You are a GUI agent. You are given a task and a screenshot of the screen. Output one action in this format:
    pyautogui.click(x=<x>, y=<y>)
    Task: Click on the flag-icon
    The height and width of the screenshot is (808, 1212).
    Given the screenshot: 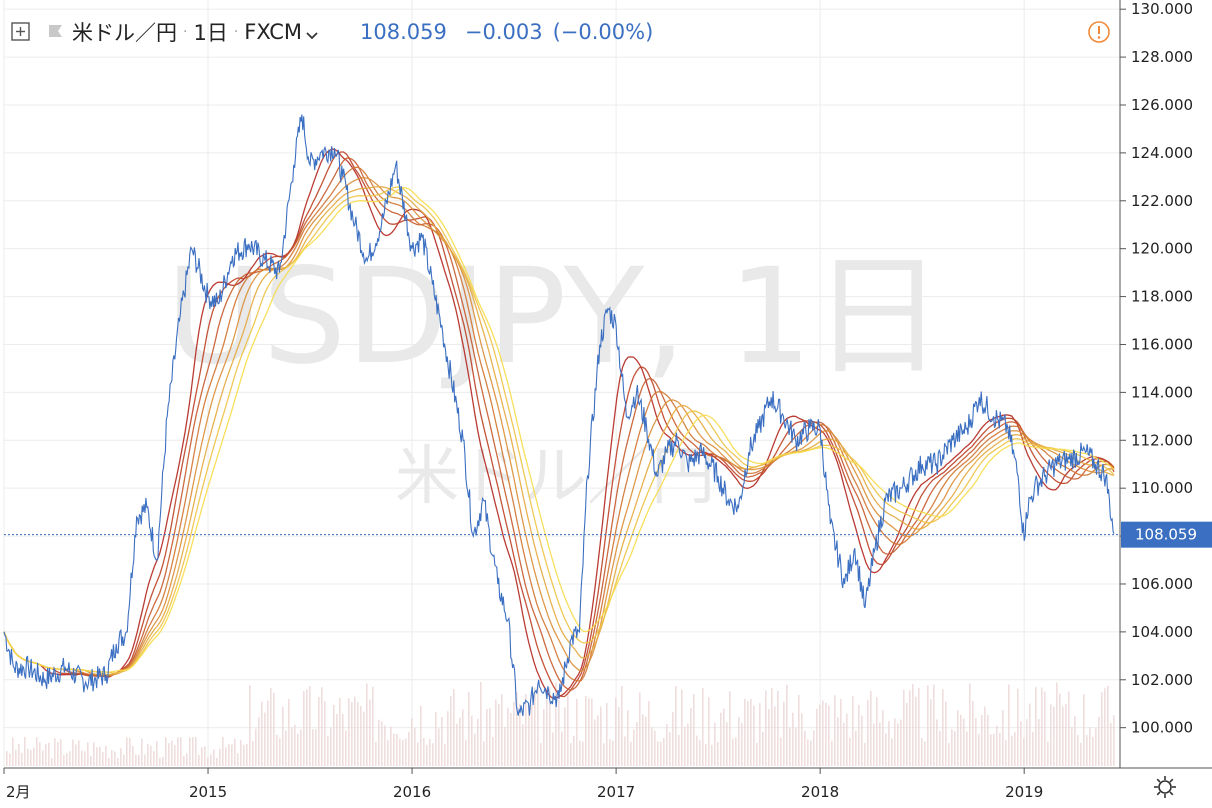 What is the action you would take?
    pyautogui.click(x=57, y=32)
    